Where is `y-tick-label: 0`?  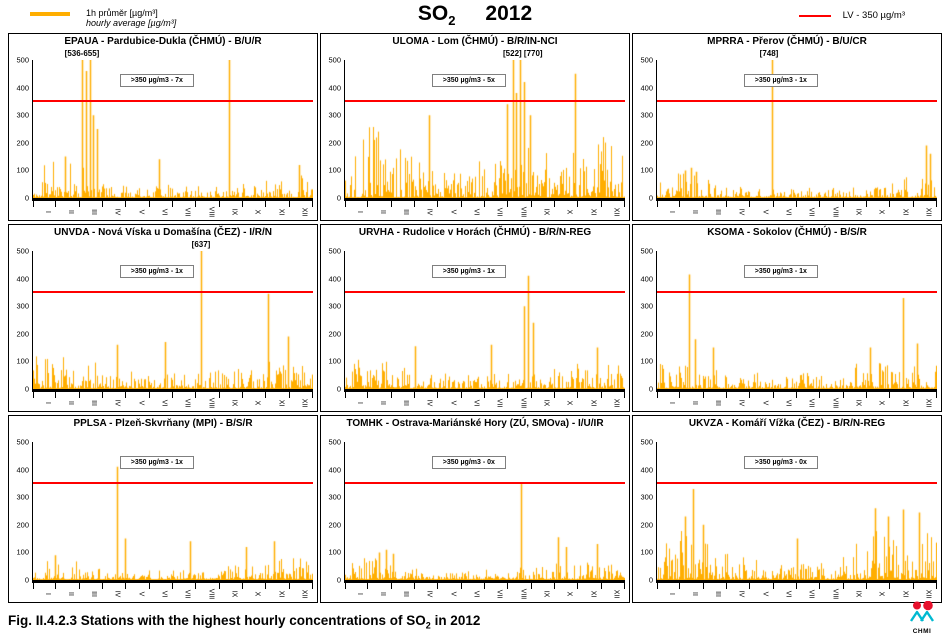 y-tick-label: 0 is located at coordinates (26, 580).